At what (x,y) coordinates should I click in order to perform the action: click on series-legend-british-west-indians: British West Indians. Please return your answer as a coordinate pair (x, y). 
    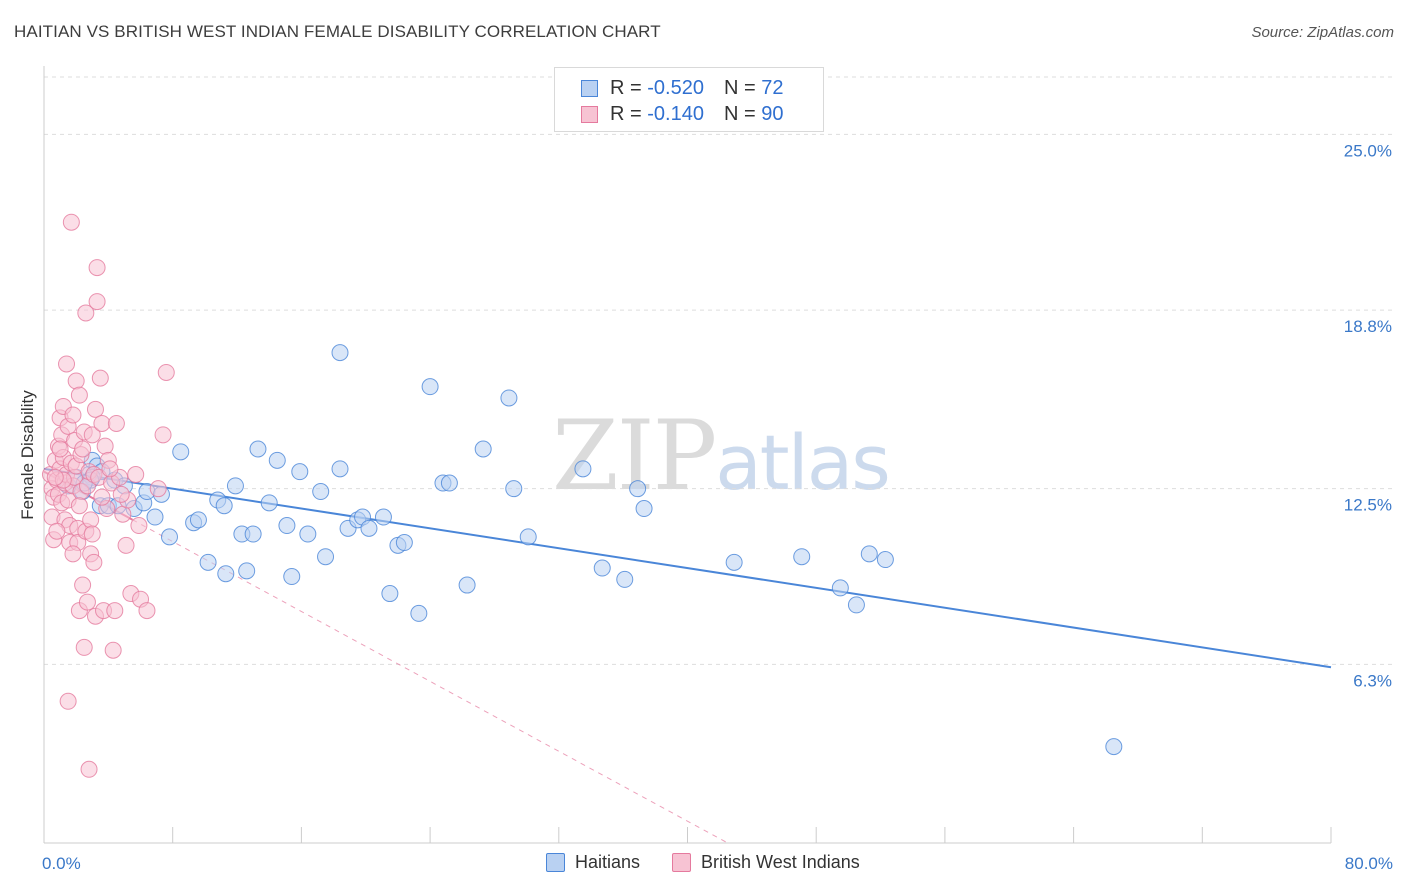
    Looking at the image, I should click on (766, 862).